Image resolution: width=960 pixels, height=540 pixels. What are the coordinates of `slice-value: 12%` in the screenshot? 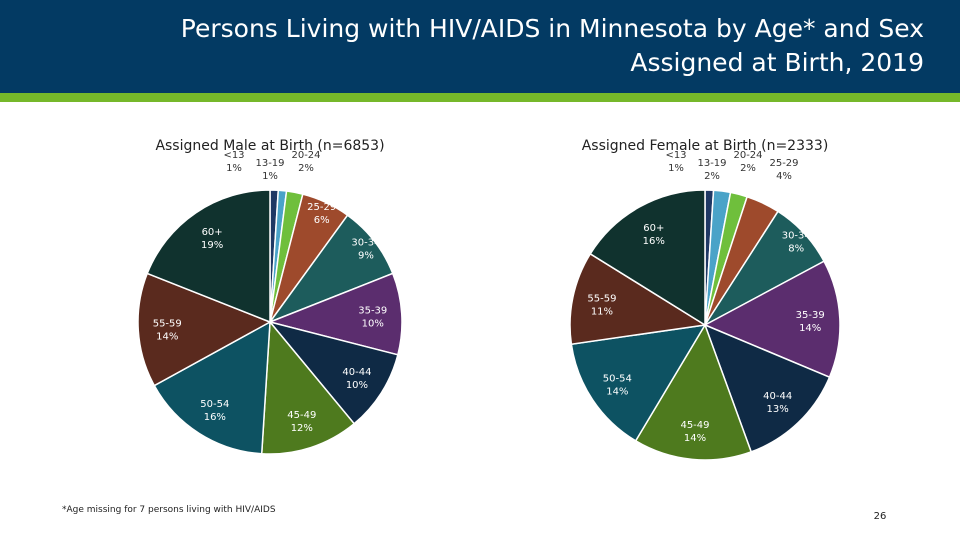 It's located at (302, 428).